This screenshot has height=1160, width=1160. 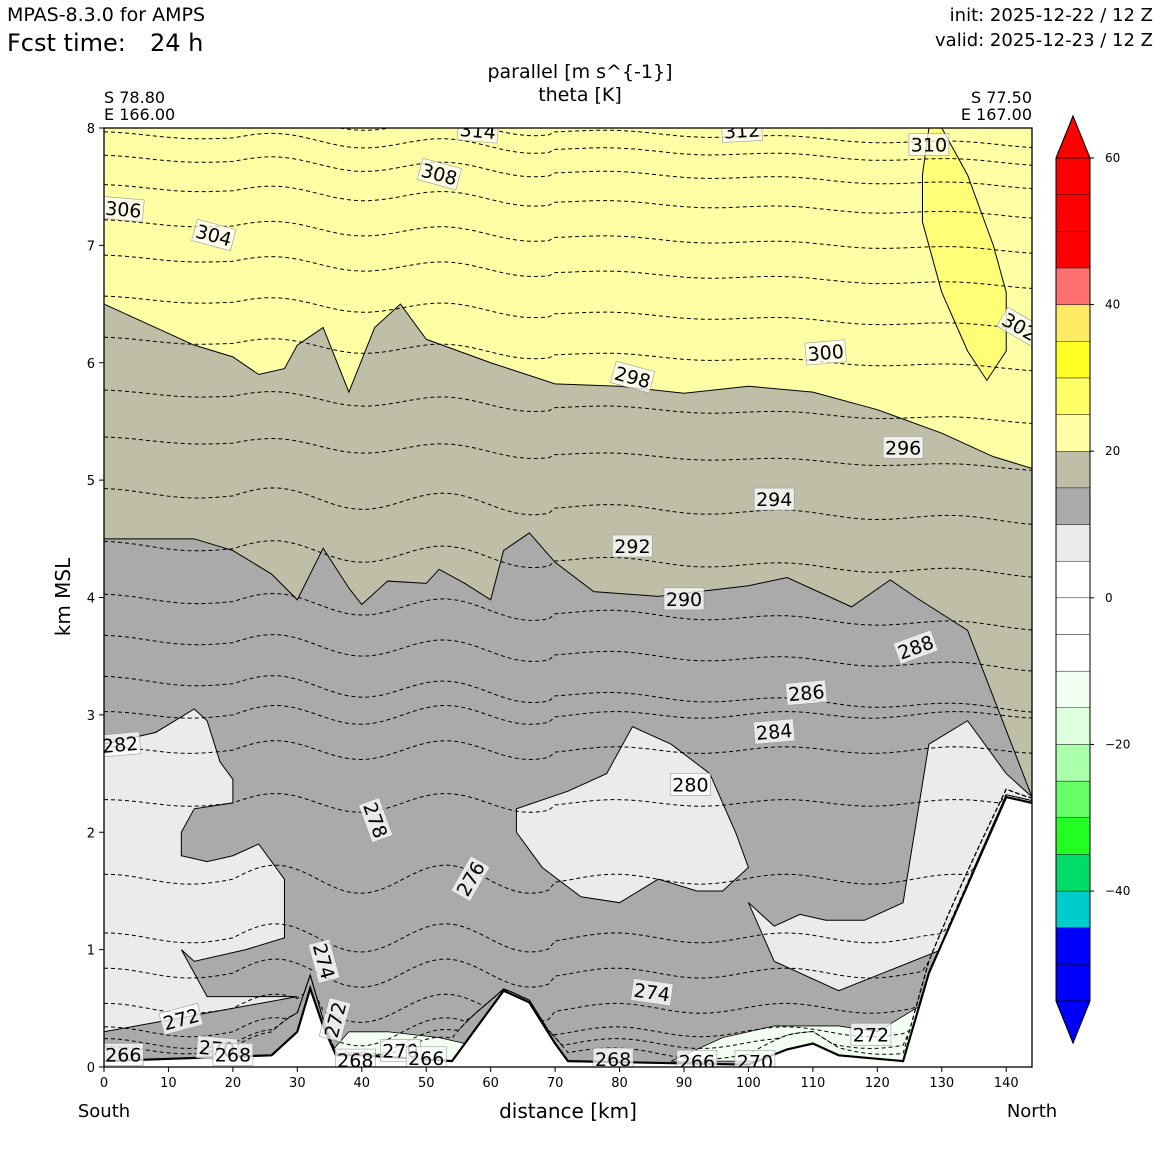 I want to click on contour-label-text: 274, so click(x=651, y=993).